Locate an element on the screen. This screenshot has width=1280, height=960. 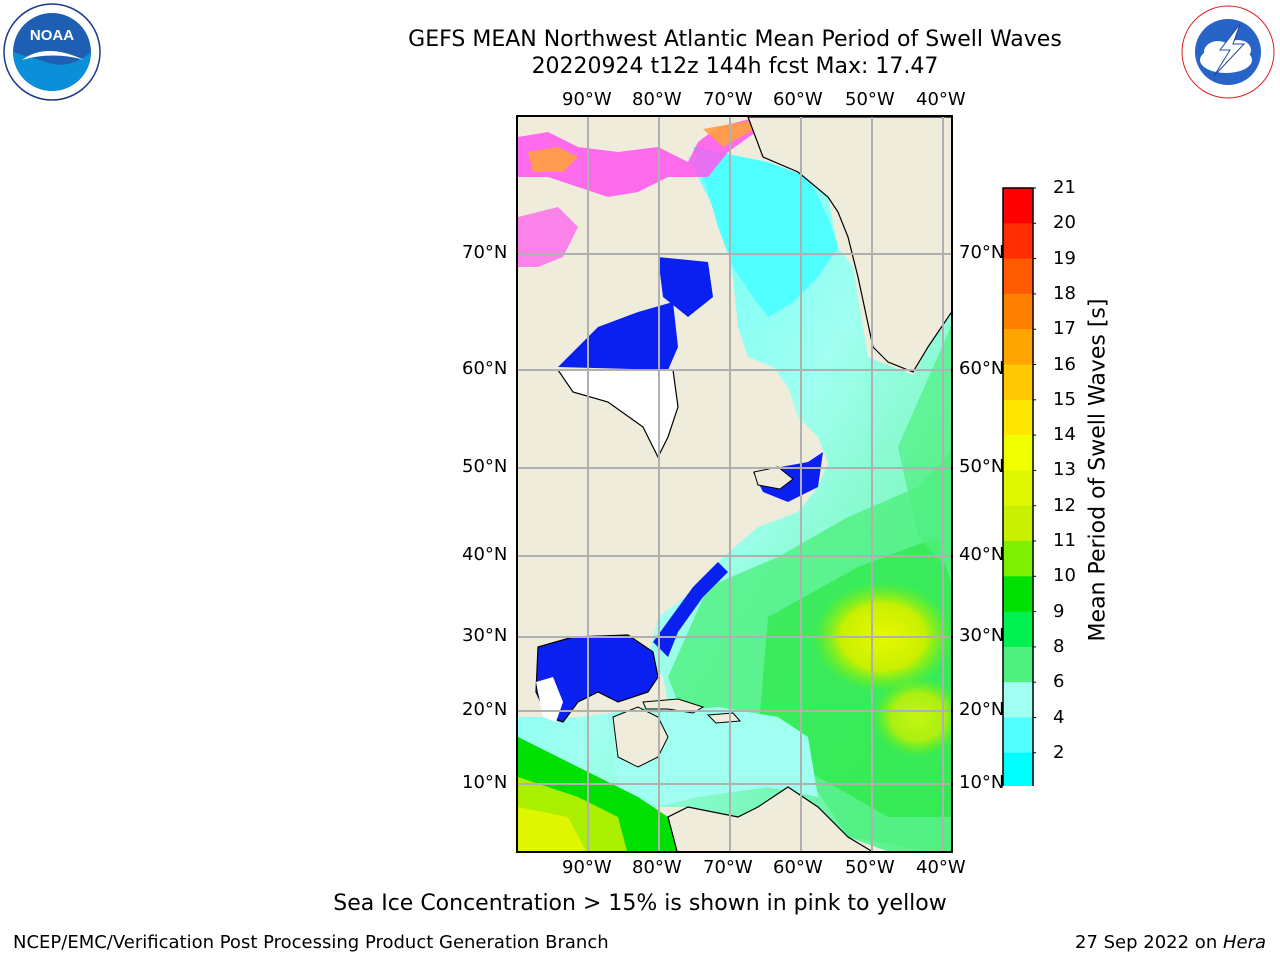
noaa-logo-text: NOAA is located at coordinates (52, 35).